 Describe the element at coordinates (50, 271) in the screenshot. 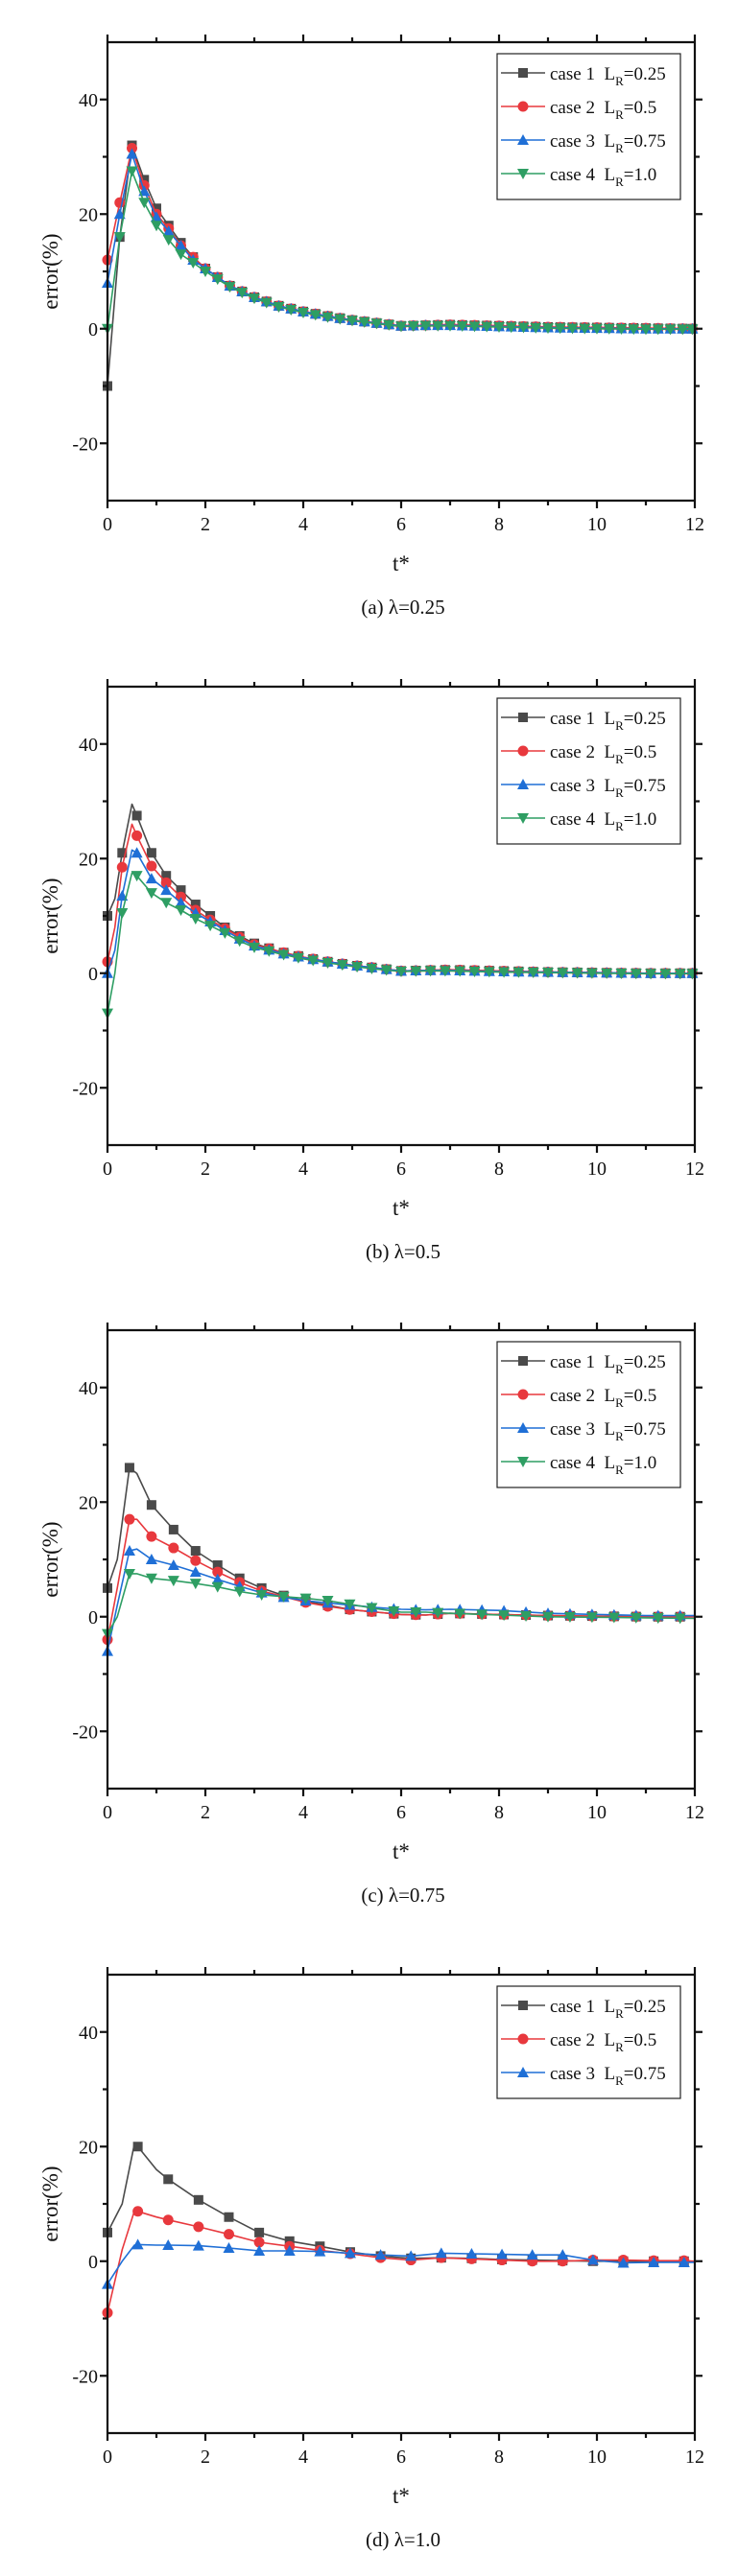

I see `y-axis-label: error(%)` at that location.